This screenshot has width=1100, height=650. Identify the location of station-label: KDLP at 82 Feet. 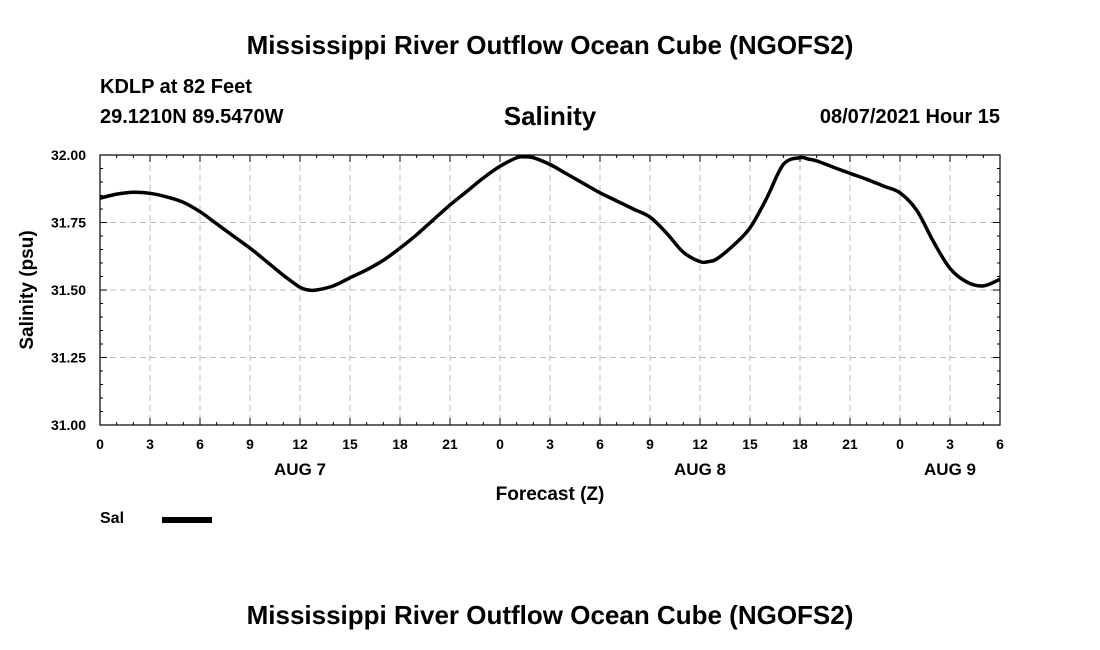
(176, 87).